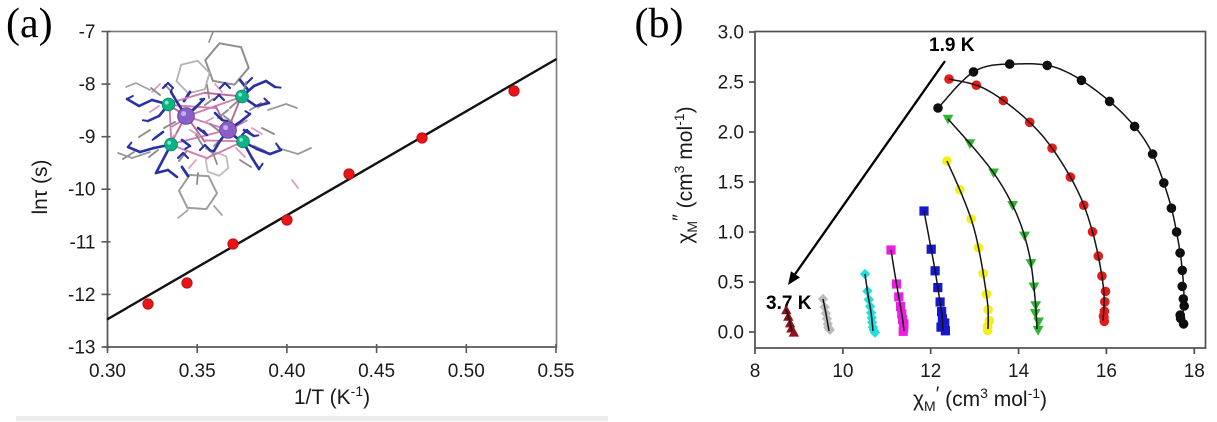  I want to click on svg-text: 1.0, so click(731, 233).